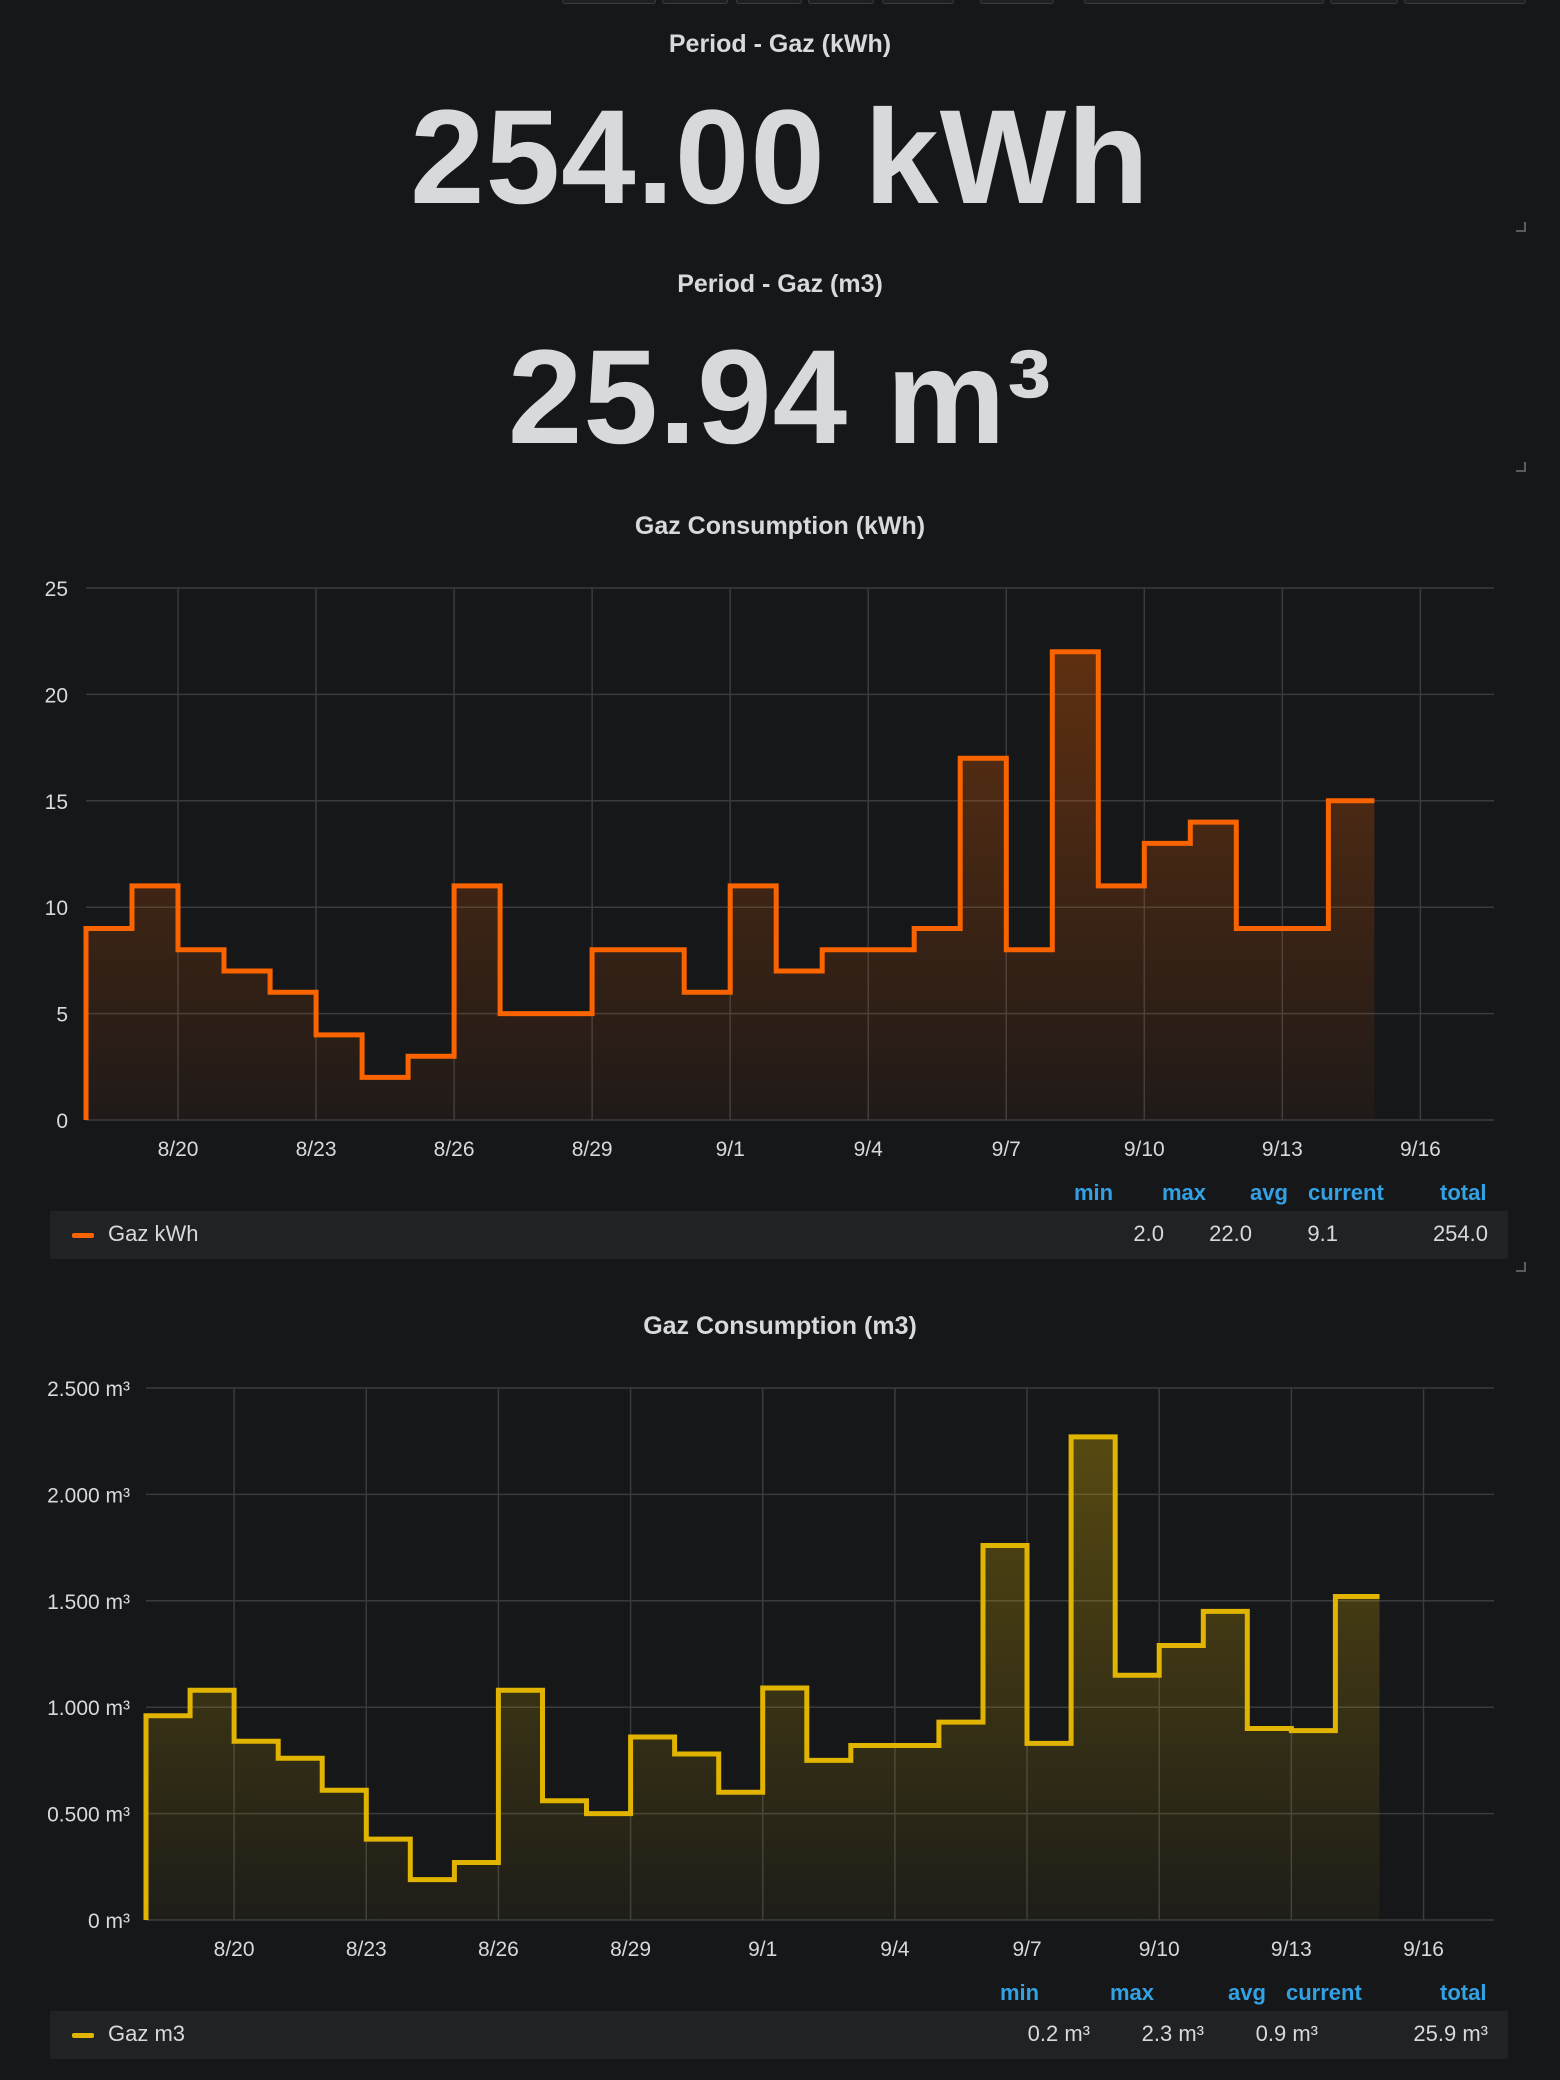 This screenshot has width=1560, height=2080. I want to click on panel-title: Period - Gaz (m3), so click(780, 284).